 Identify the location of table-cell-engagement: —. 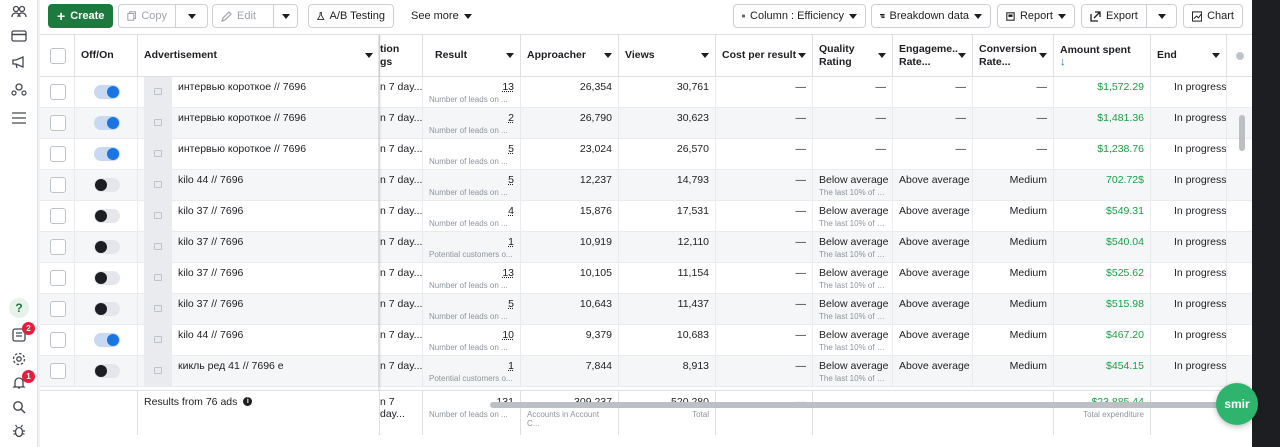
(933, 154).